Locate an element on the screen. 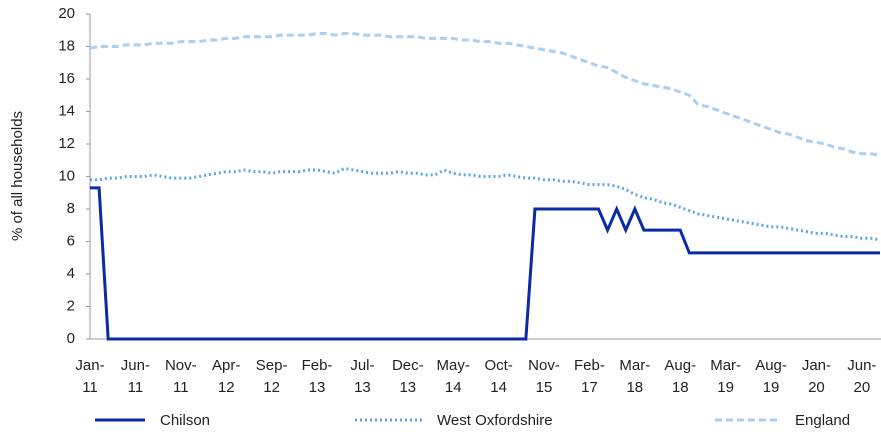 This screenshot has width=881, height=432. legend-label: West Oxfordshire is located at coordinates (495, 420).